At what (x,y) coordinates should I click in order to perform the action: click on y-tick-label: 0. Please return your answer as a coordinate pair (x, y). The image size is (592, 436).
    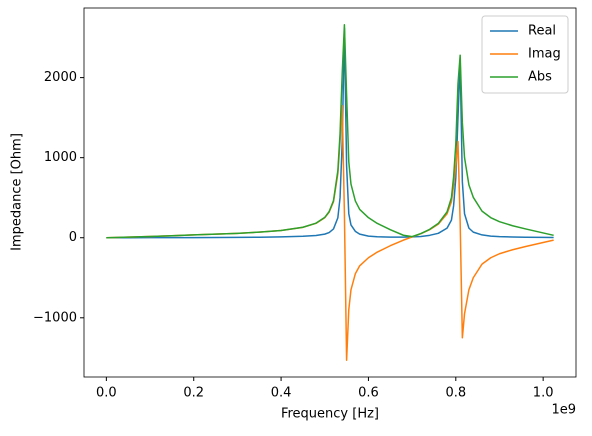
    Looking at the image, I should click on (73, 237).